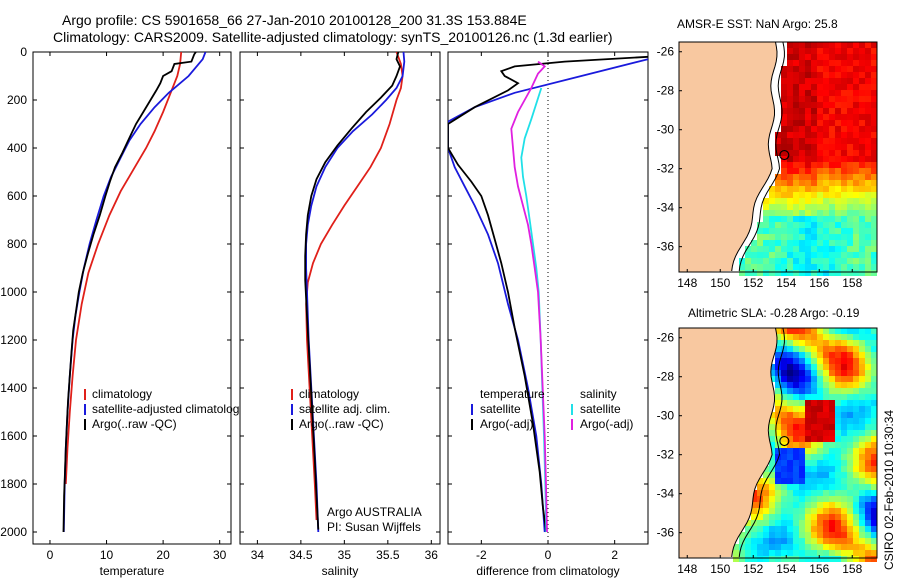 The image size is (900, 580). What do you see at coordinates (432, 555) in the screenshot?
I see `x-tick-label: 36` at bounding box center [432, 555].